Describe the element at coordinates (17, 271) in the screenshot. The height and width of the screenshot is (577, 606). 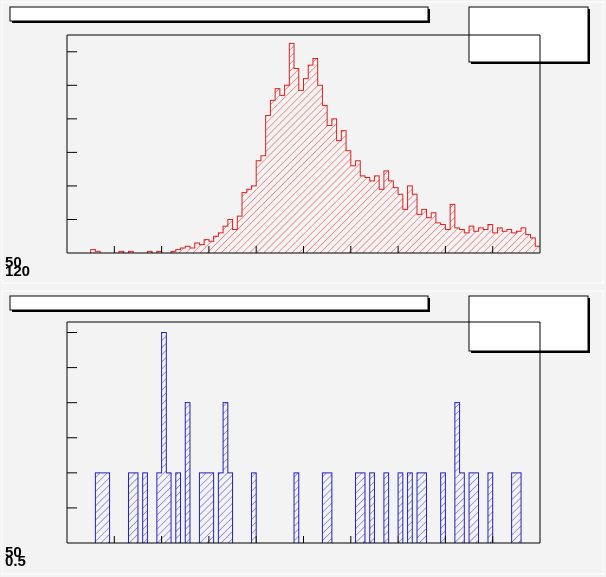
I see `corner-label: 120` at that location.